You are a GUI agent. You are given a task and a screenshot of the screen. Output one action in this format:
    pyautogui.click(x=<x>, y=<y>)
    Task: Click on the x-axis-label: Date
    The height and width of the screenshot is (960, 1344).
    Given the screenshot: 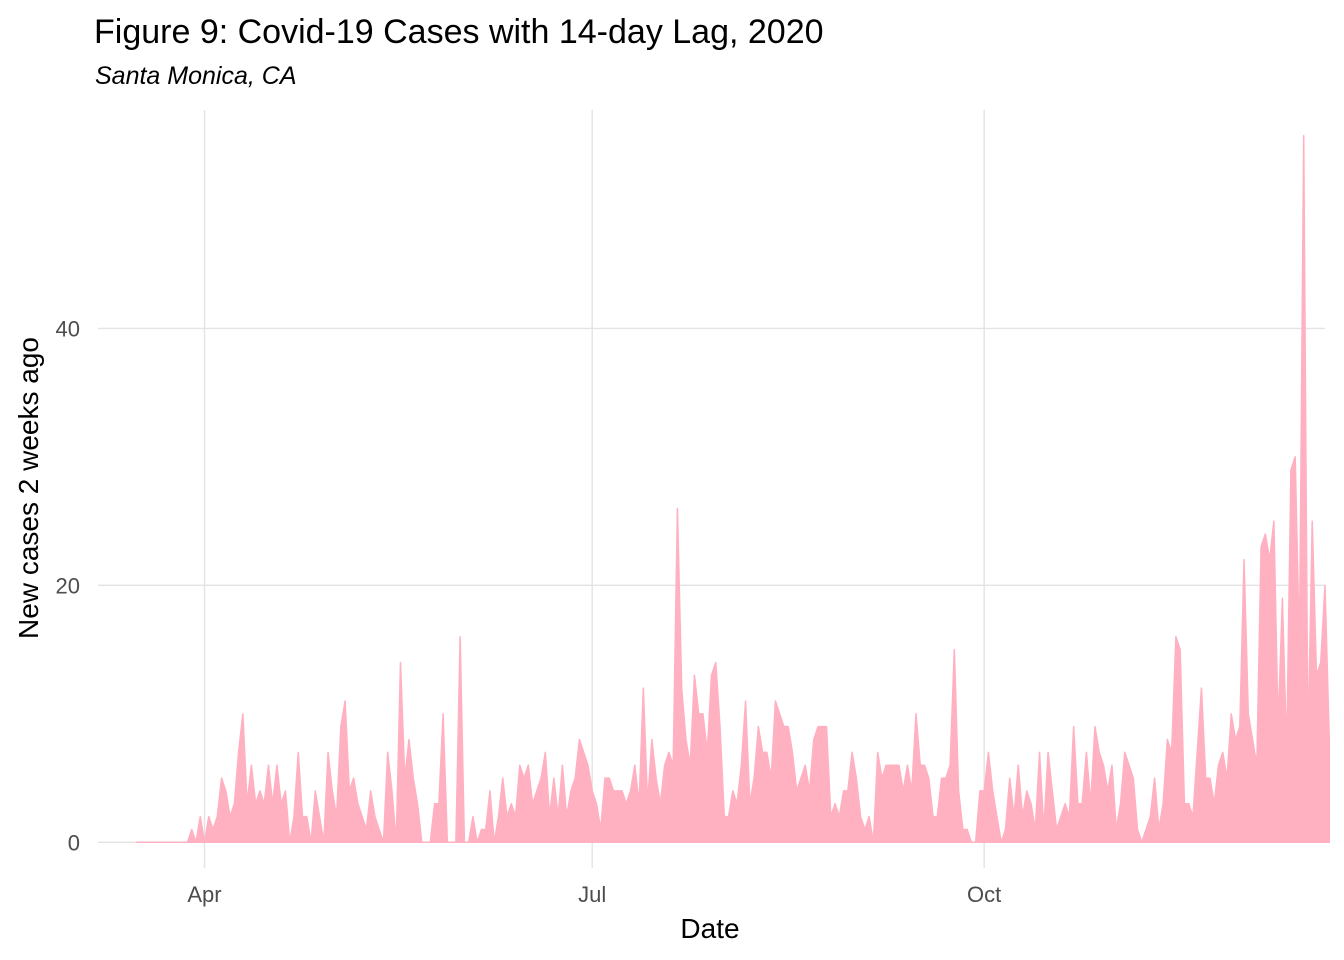 What is the action you would take?
    pyautogui.click(x=709, y=928)
    